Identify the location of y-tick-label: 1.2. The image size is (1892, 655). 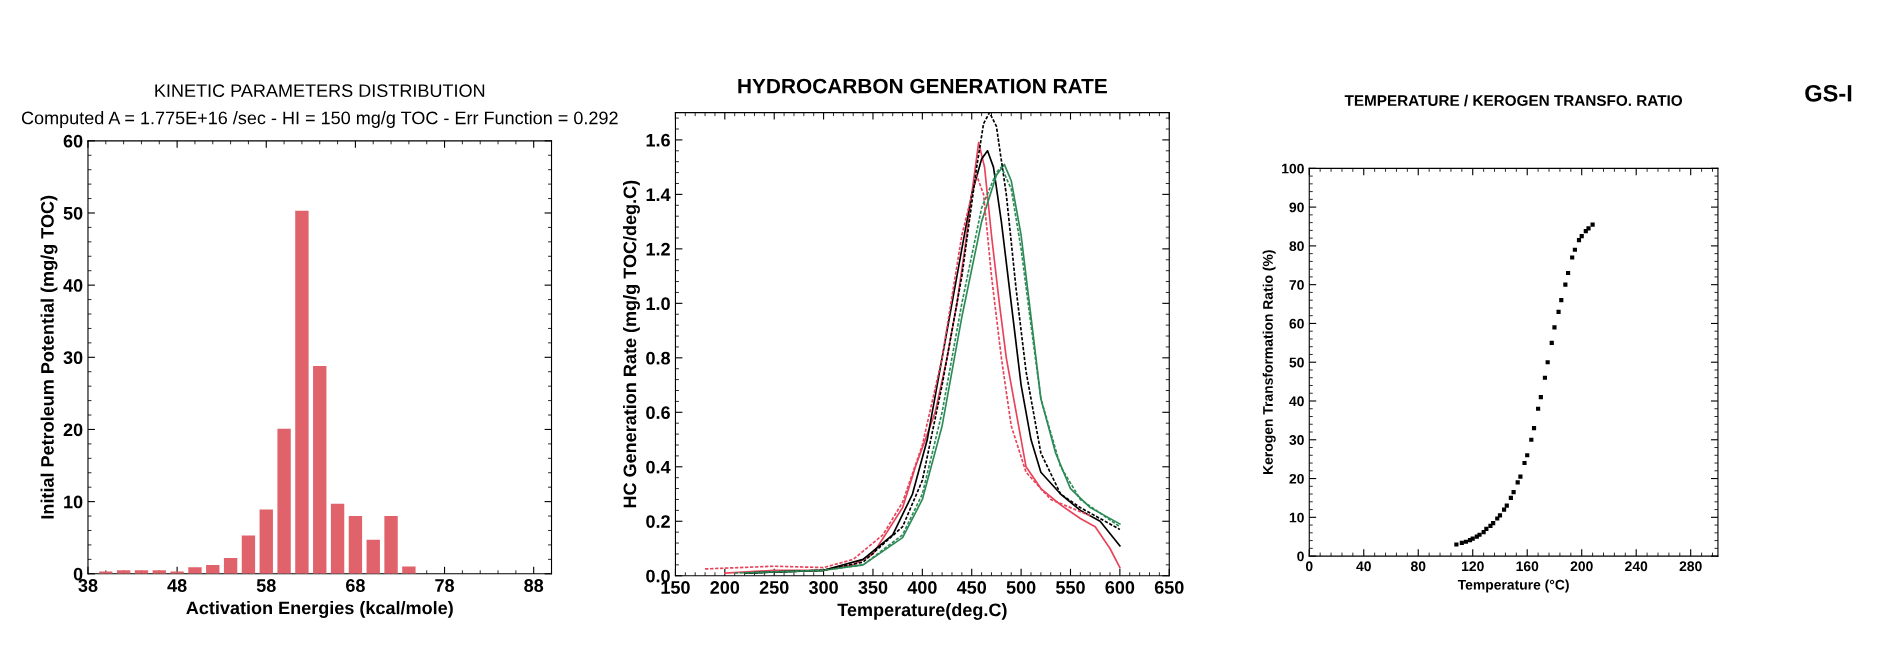
(658, 249).